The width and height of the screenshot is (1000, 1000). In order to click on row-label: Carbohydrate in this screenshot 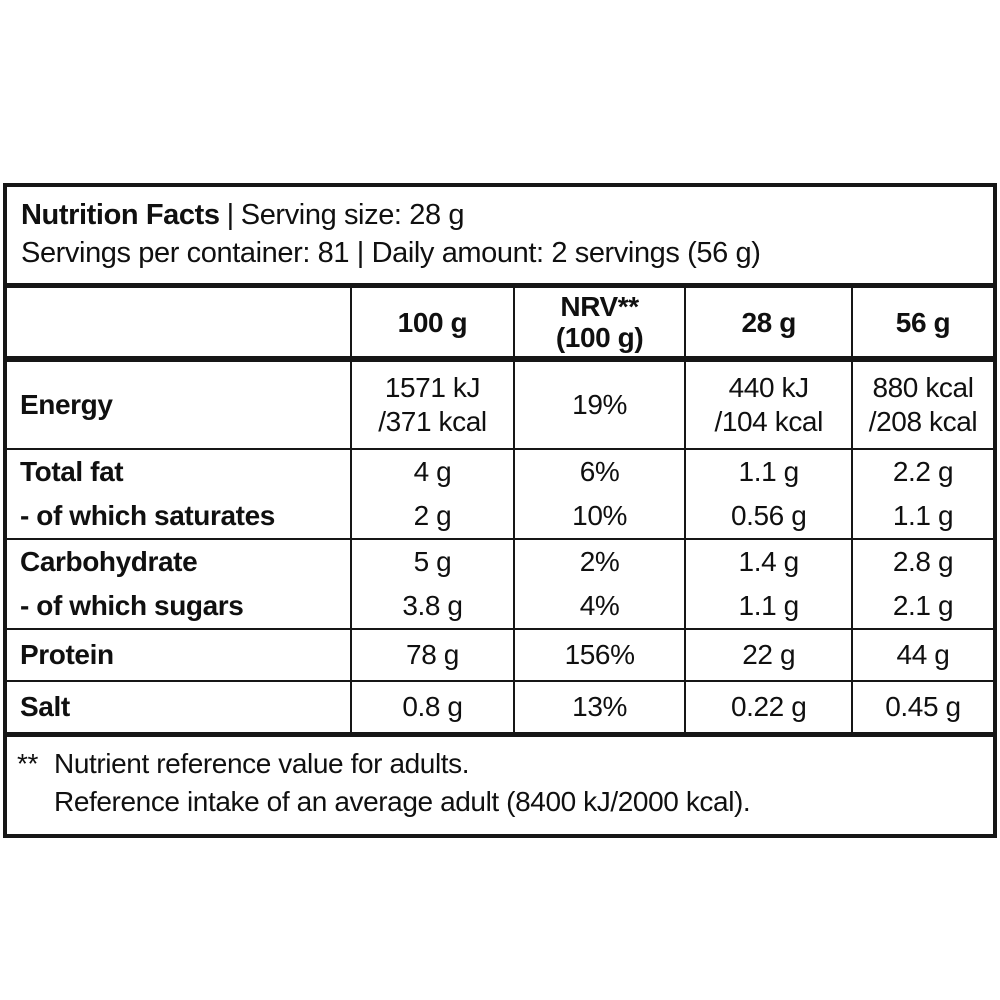, I will do `click(109, 561)`.